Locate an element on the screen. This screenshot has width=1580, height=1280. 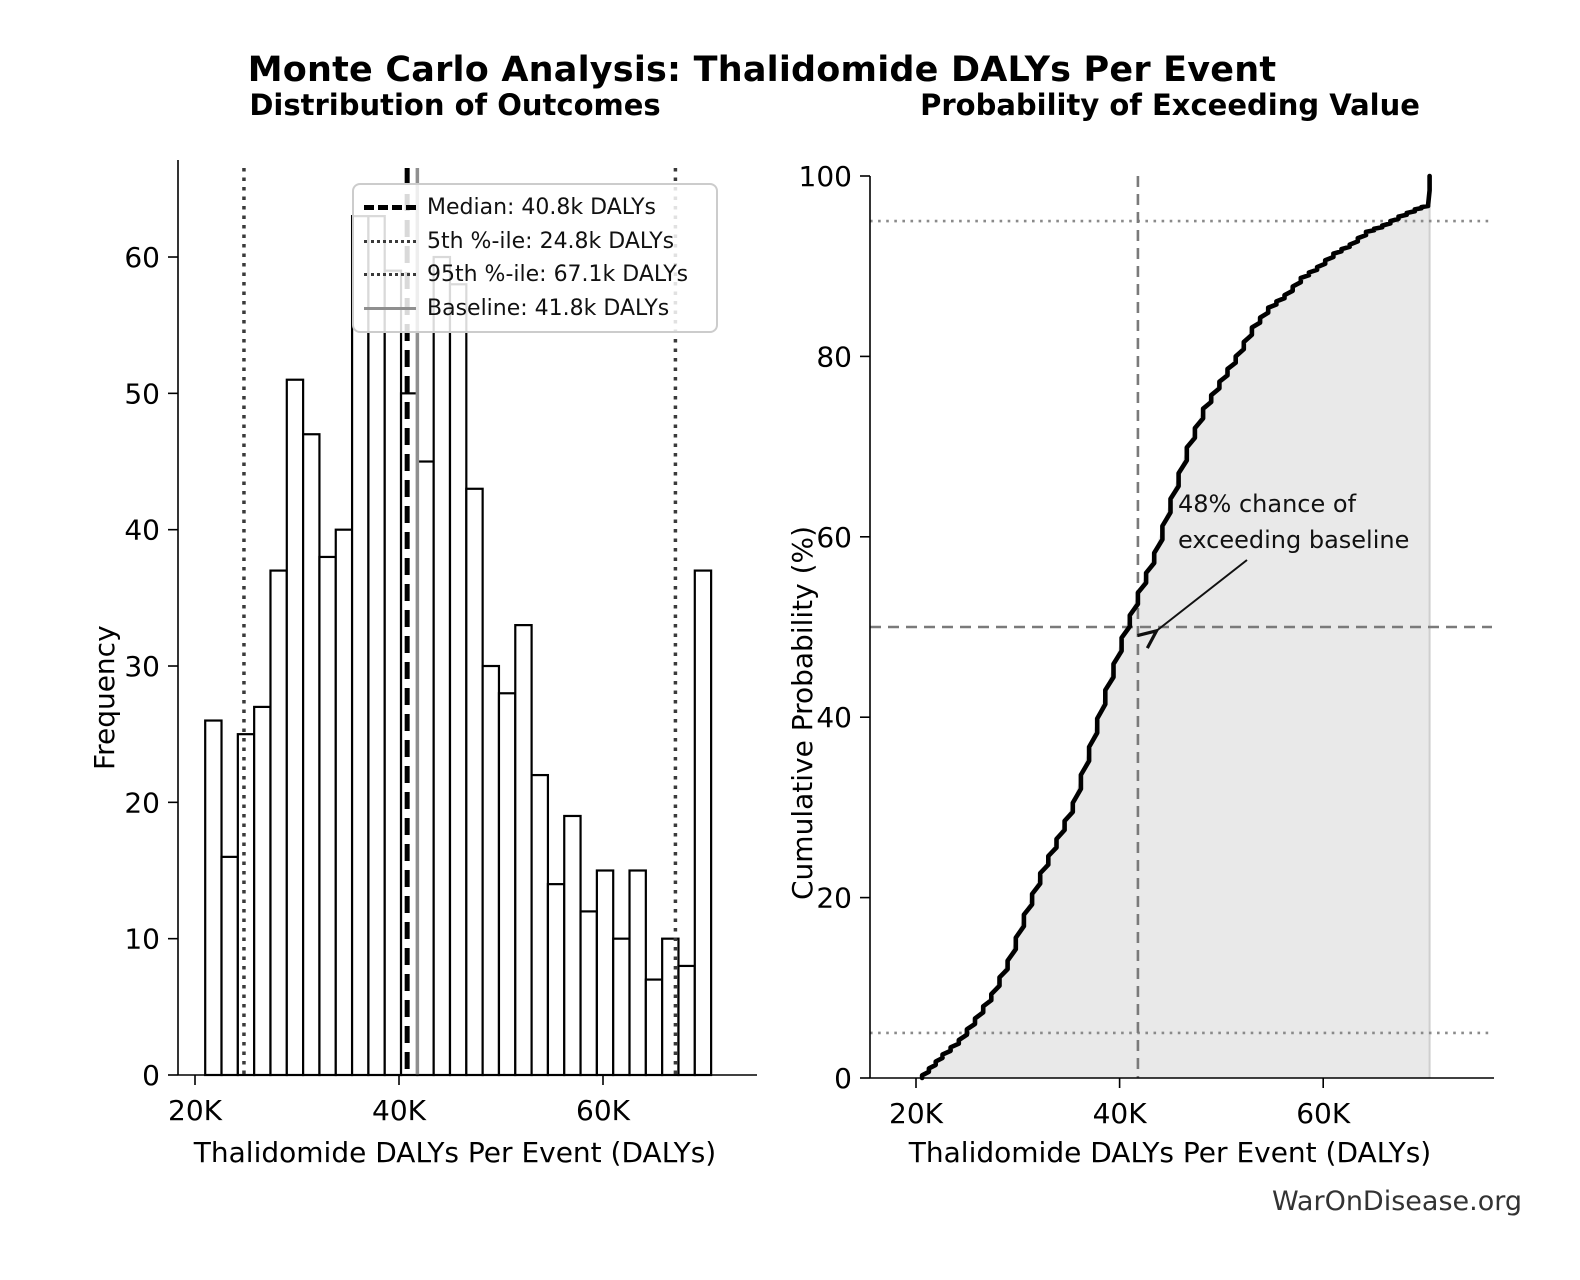
baseline-line-sample-icon is located at coordinates (390, 308).